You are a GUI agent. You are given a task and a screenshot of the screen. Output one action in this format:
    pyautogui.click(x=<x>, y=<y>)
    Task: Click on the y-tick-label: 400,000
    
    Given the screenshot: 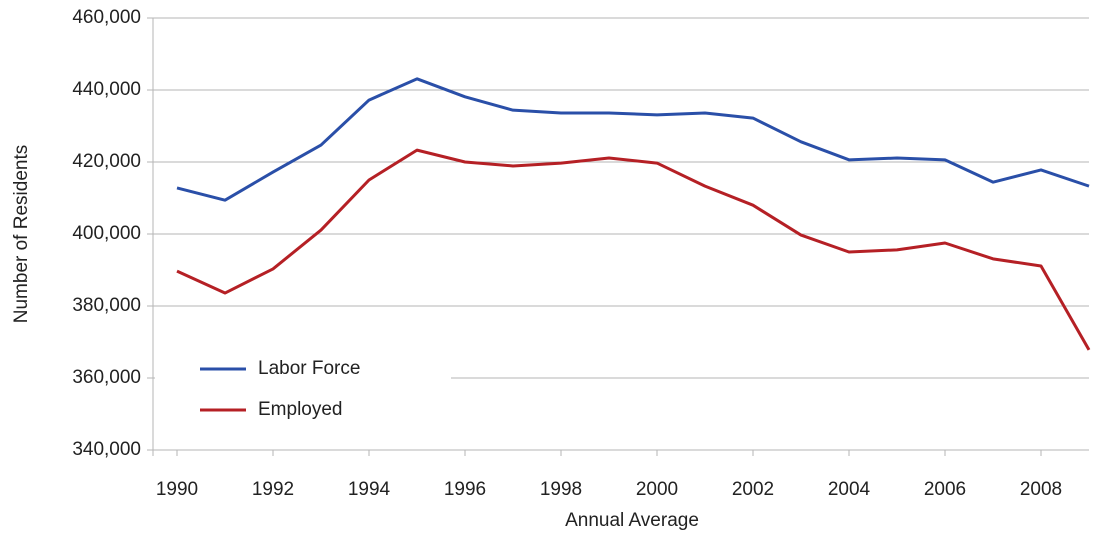 What is the action you would take?
    pyautogui.click(x=106, y=233)
    